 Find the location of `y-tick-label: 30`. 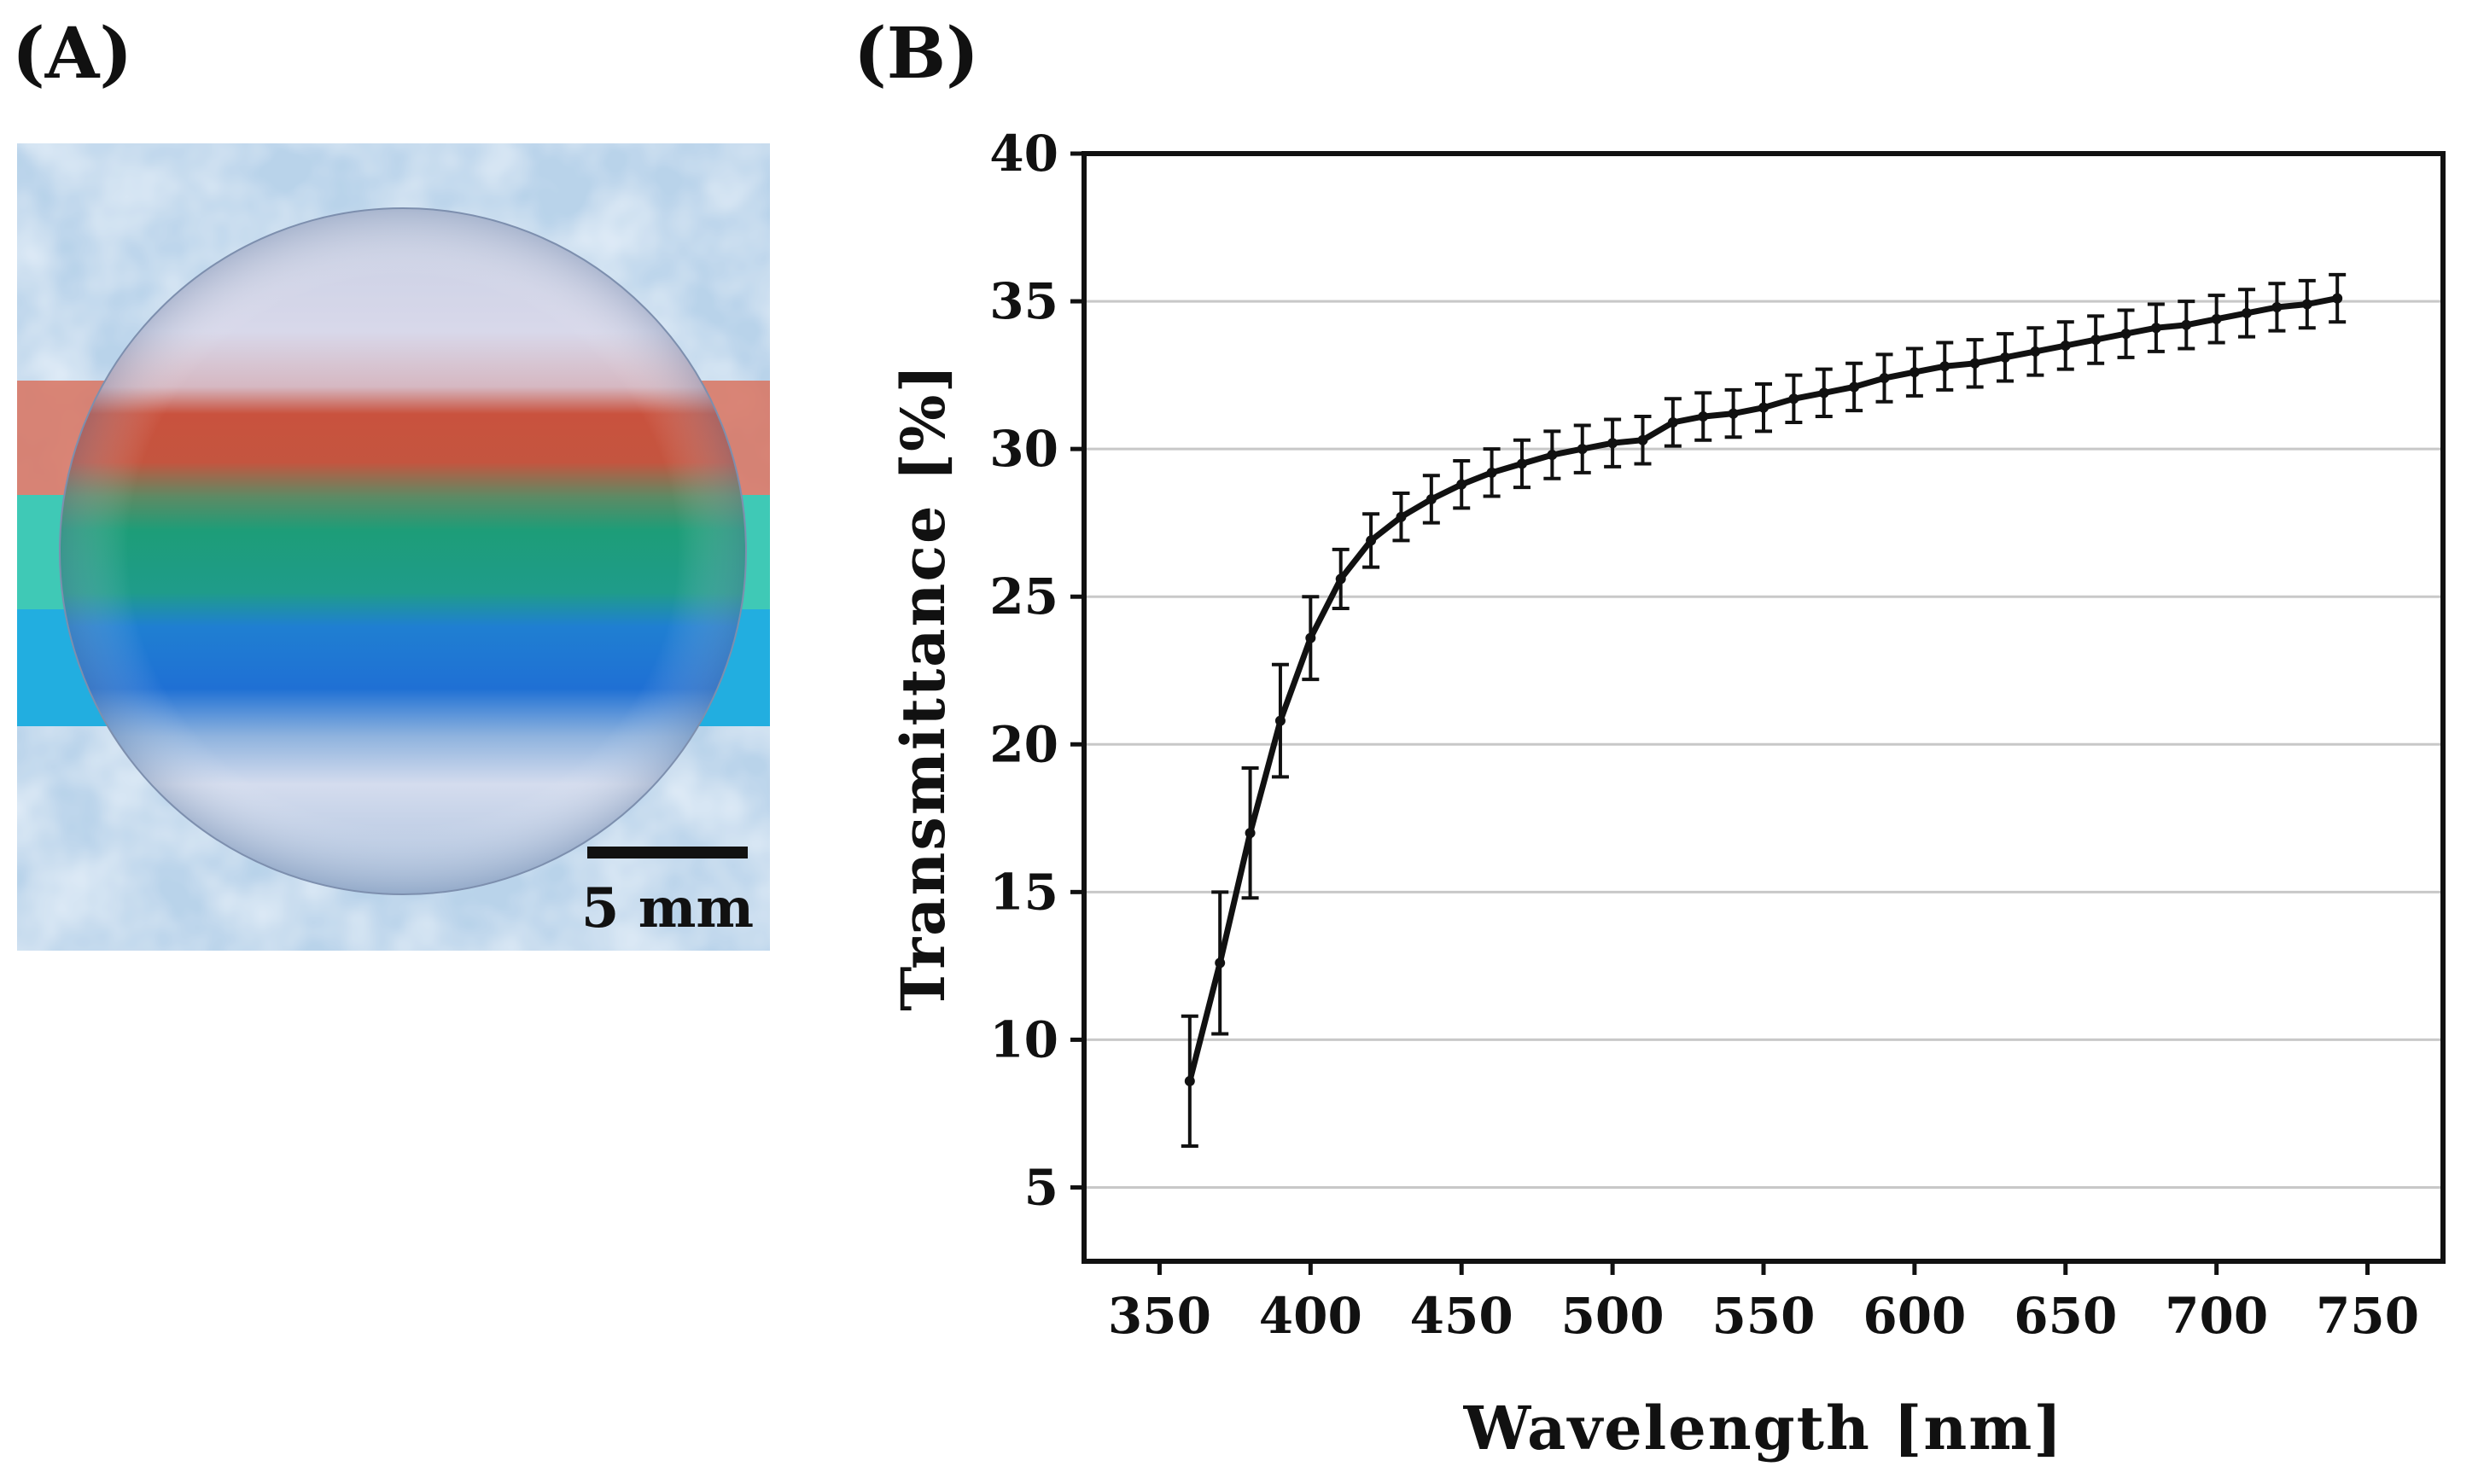

y-tick-label: 30 is located at coordinates (1023, 449).